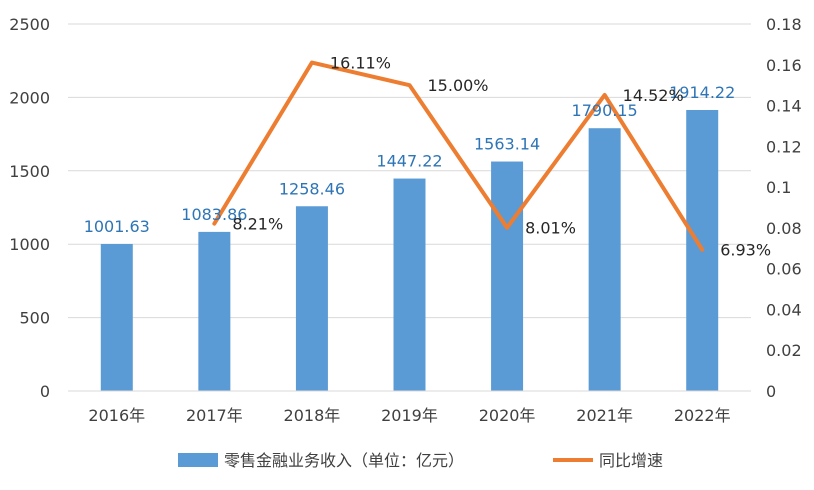 This screenshot has height=490, width=814. Describe the element at coordinates (702, 415) in the screenshot. I see `x-tick-label: 2022年` at that location.